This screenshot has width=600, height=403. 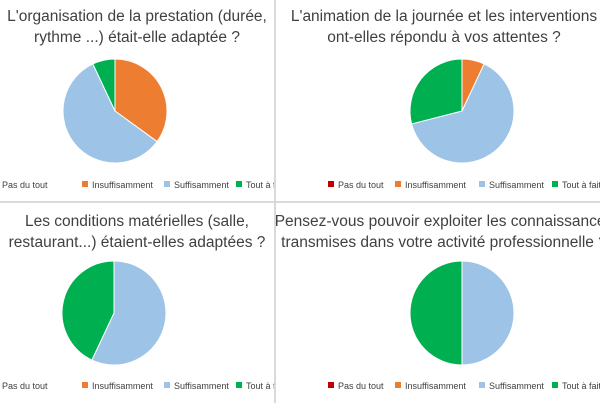 I want to click on panel-divider, so click(x=300, y=202).